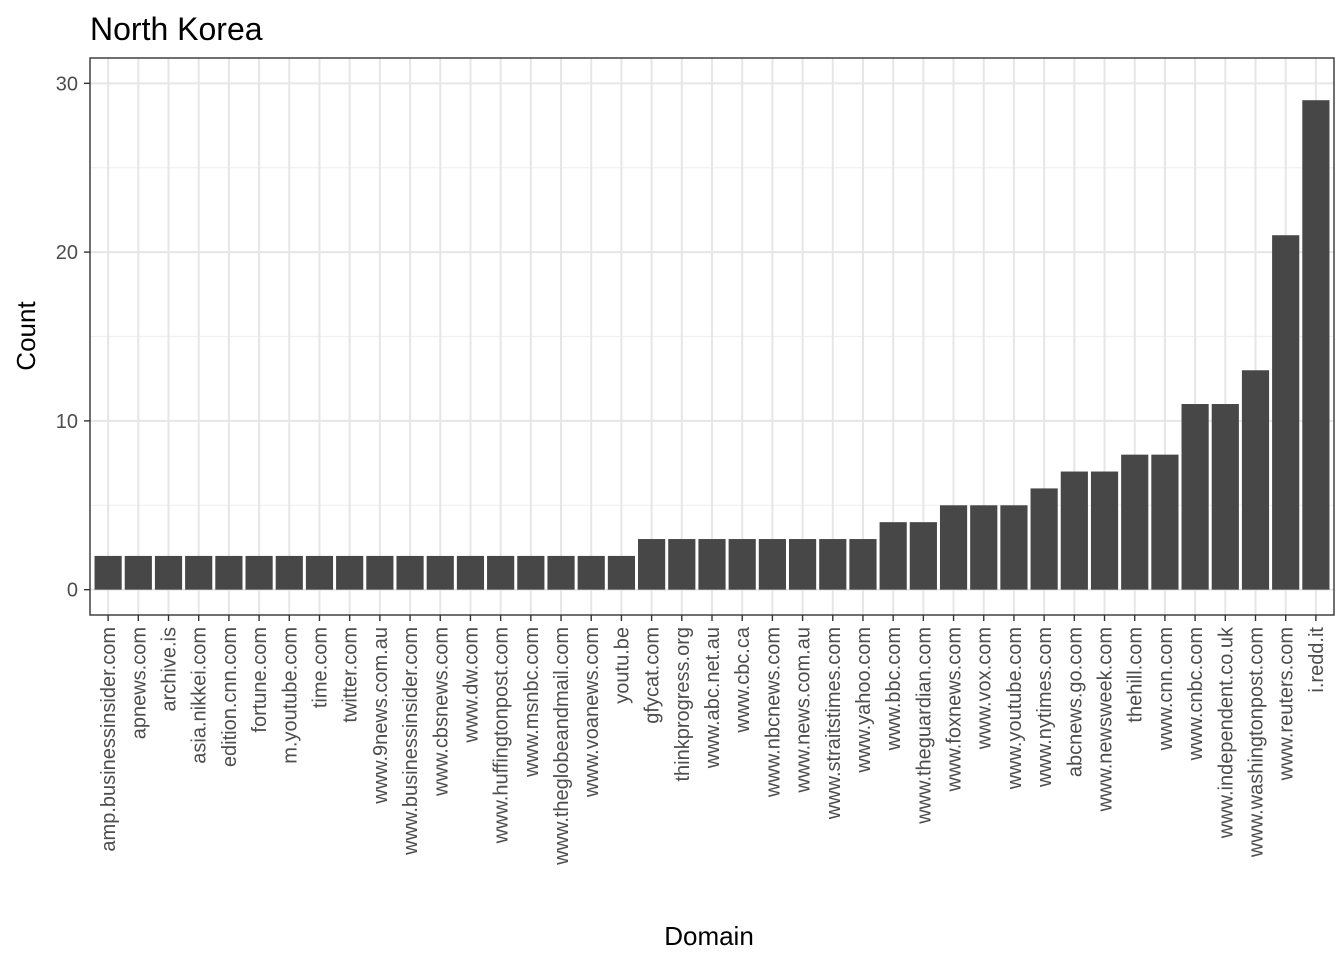 The width and height of the screenshot is (1344, 960). Describe the element at coordinates (230, 697) in the screenshot. I see `x-tick-label: edition.cnn.com` at that location.